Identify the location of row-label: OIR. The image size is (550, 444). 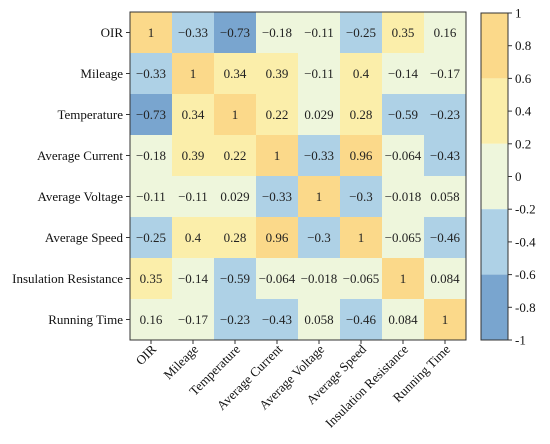
(112, 32).